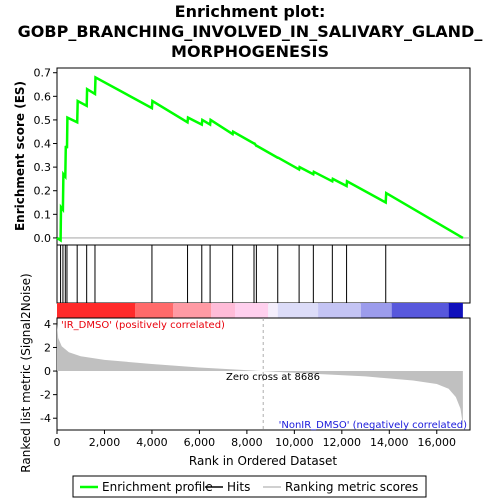 Image resolution: width=500 pixels, height=500 pixels. Describe the element at coordinates (437, 442) in the screenshot. I see `x-tick-label: 16,000` at that location.